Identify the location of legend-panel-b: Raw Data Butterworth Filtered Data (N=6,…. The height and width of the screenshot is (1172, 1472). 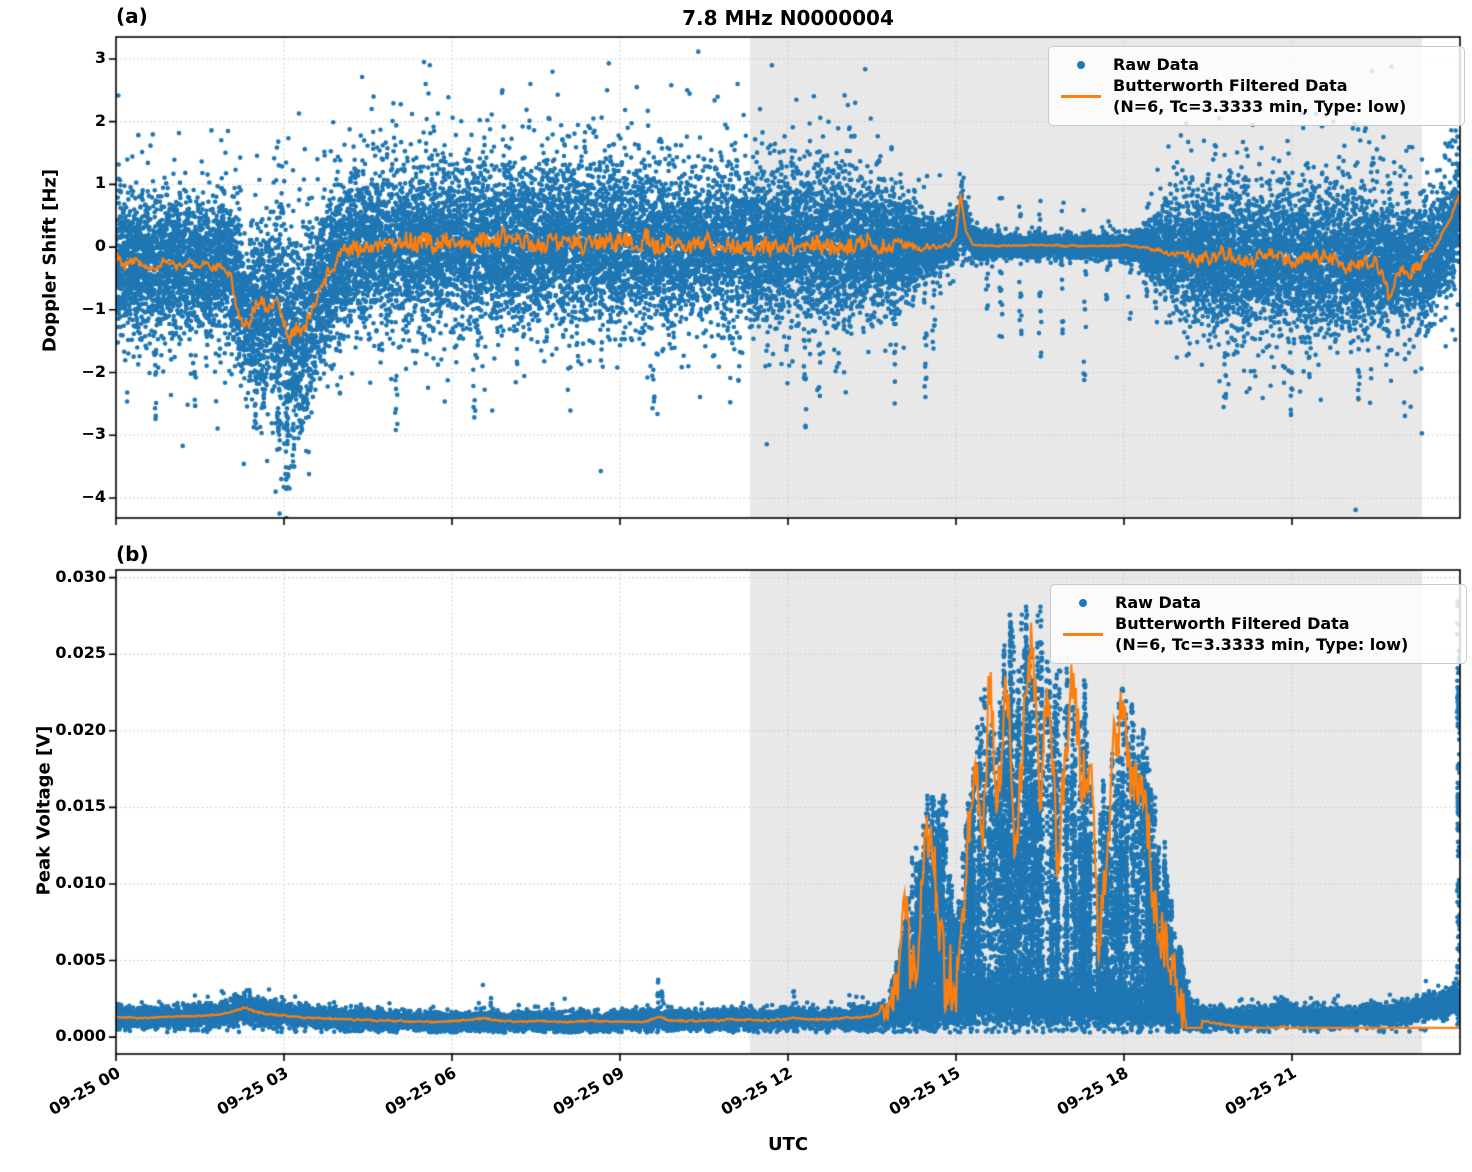
(1258, 624).